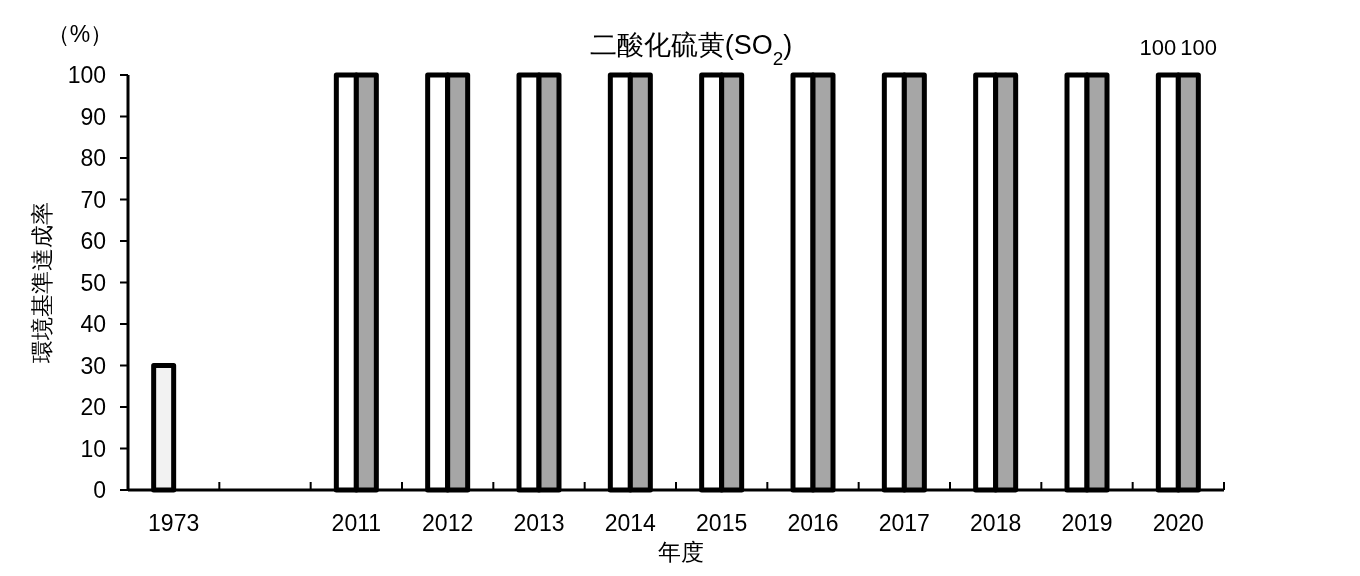  Describe the element at coordinates (174, 523) in the screenshot. I see `x-tick-label: 1973` at that location.